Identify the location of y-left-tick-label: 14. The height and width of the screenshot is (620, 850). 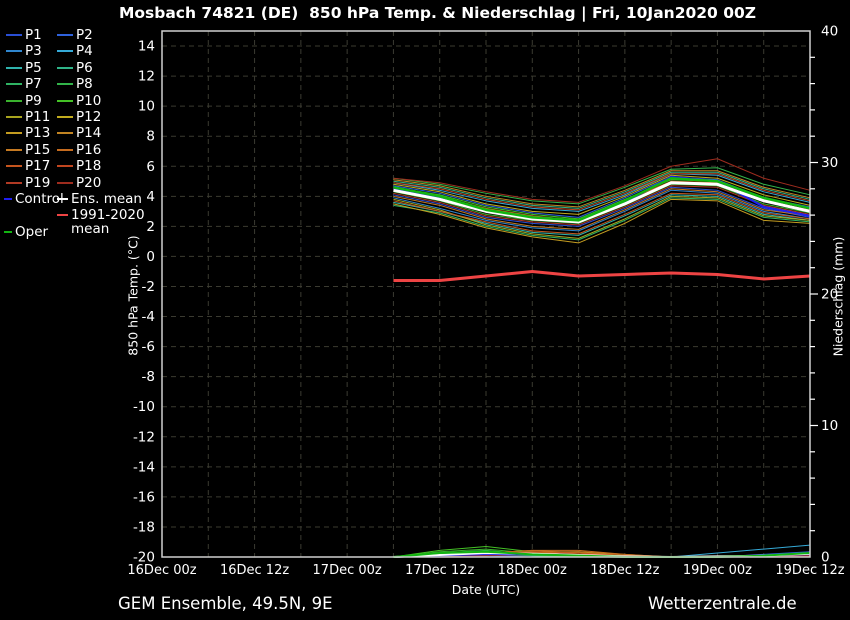
(146, 47).